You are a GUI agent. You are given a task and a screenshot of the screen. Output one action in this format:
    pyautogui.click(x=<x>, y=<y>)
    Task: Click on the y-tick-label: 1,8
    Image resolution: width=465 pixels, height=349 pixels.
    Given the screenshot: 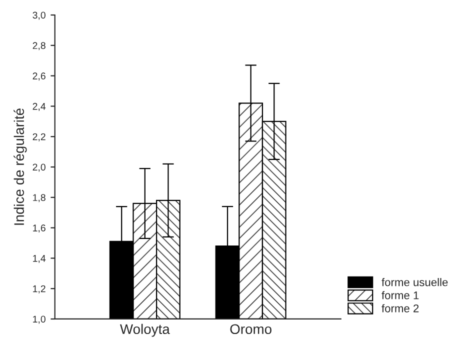 What is the action you would take?
    pyautogui.click(x=39, y=198)
    